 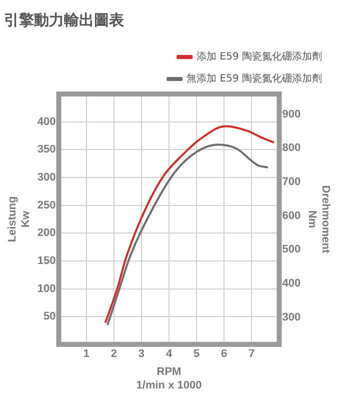 What do you see at coordinates (46, 233) in the screenshot?
I see `y-tick-label: 200` at bounding box center [46, 233].